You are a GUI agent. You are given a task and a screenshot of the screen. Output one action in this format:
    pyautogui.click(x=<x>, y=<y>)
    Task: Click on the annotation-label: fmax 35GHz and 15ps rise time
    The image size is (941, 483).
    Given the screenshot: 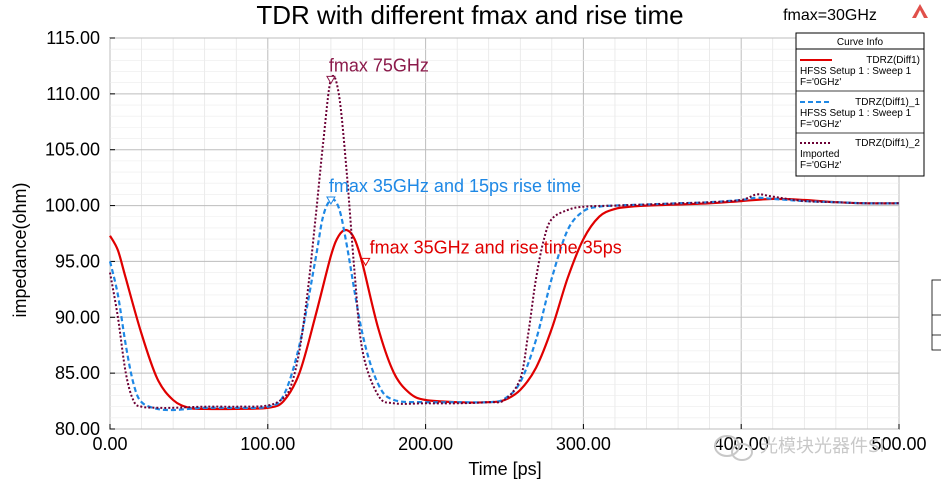 What is the action you would take?
    pyautogui.click(x=455, y=186)
    